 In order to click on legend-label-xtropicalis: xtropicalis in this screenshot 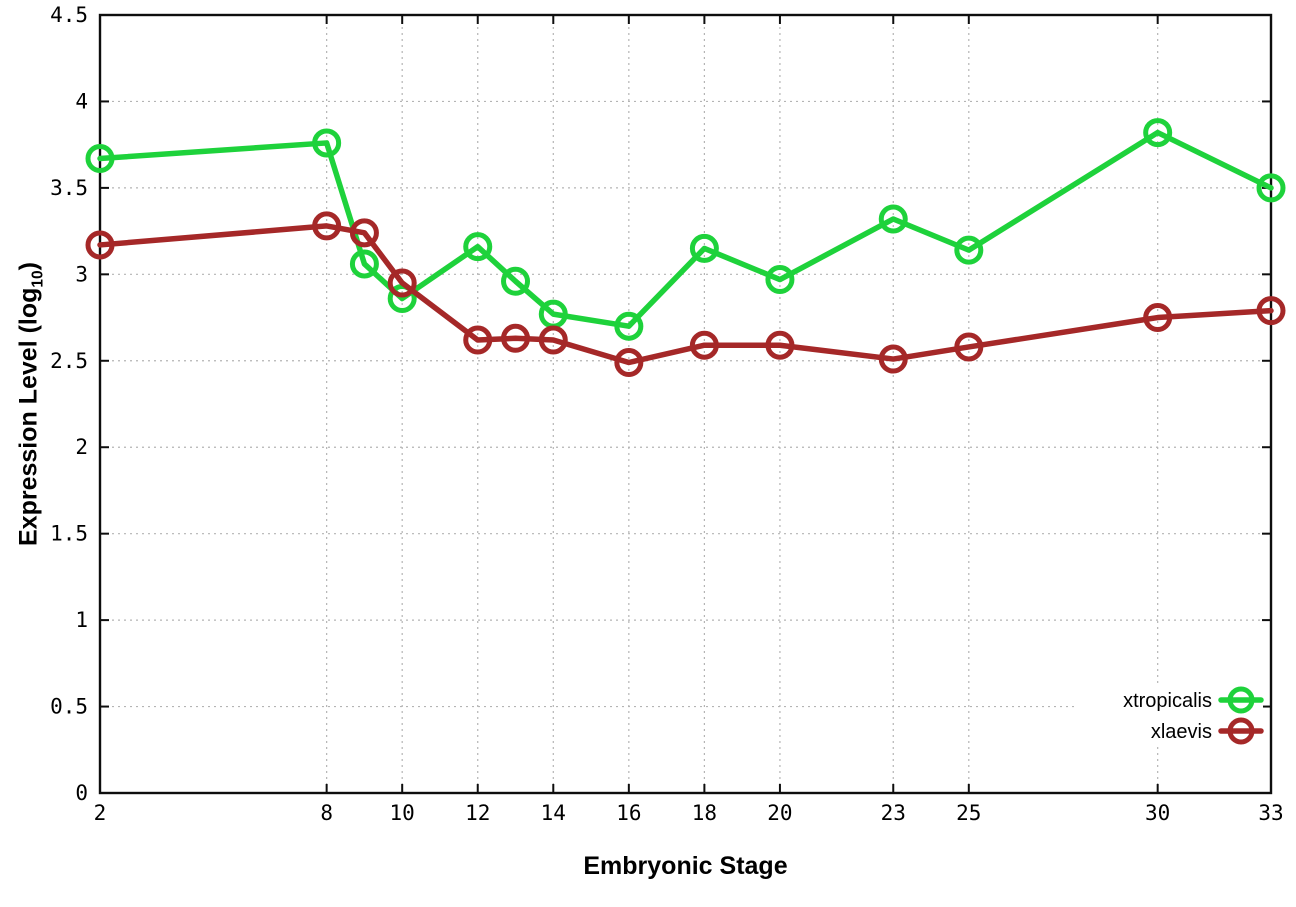, I will do `click(1167, 701)`.